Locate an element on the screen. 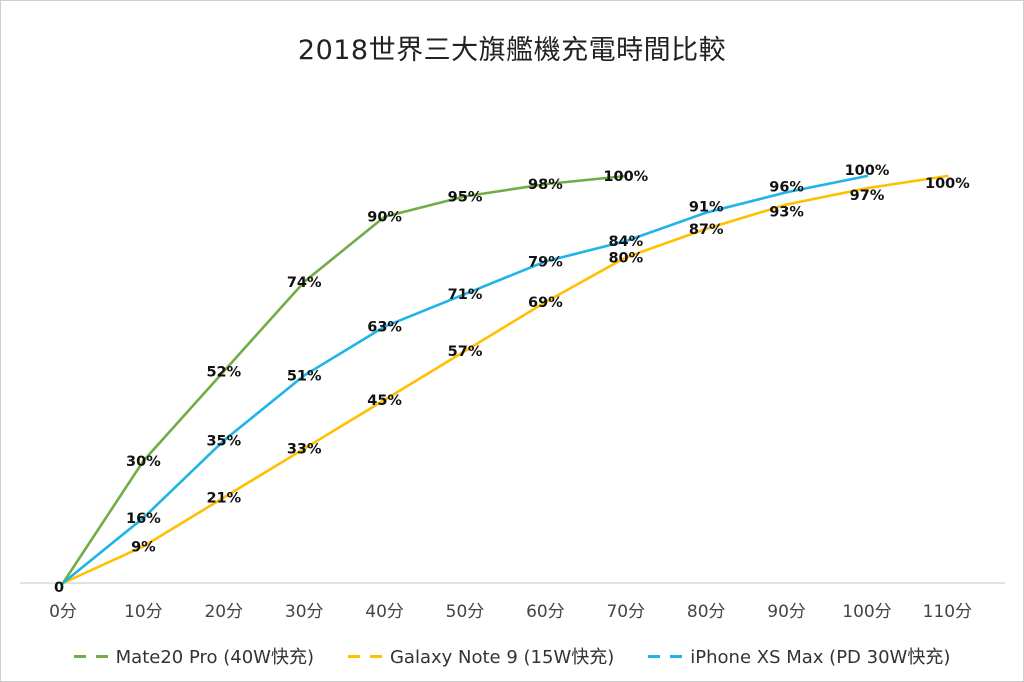 This screenshot has width=1024, height=682. data-label: 16% is located at coordinates (143, 519).